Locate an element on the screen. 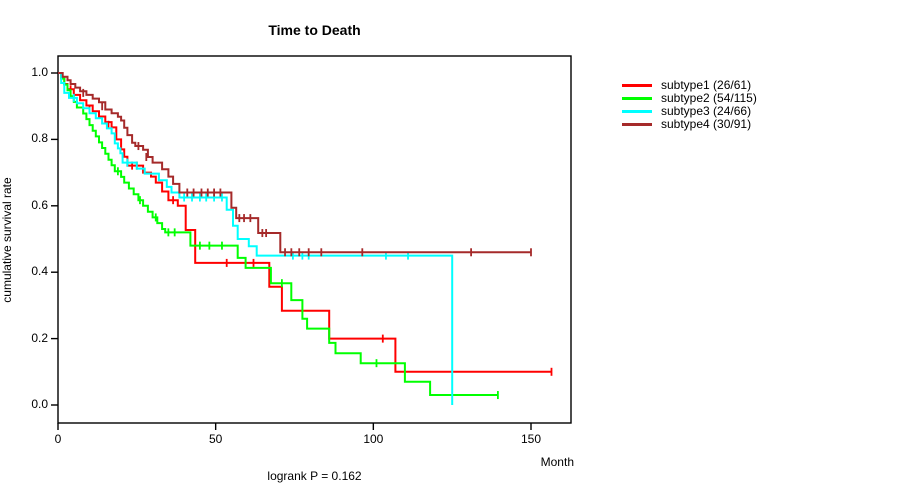 This screenshot has height=500, width=900. legend-item-subtype4: subtype4 (30/91) is located at coordinates (689, 124).